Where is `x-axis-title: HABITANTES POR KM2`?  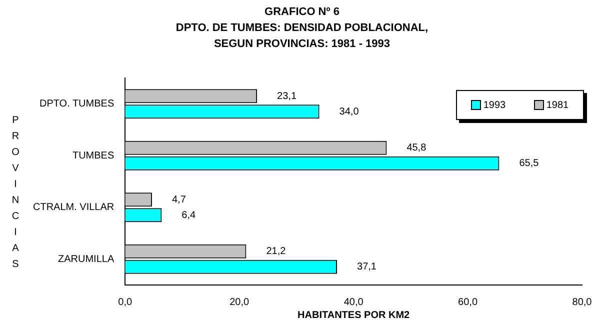 x-axis-title: HABITANTES POR KM2 is located at coordinates (354, 315).